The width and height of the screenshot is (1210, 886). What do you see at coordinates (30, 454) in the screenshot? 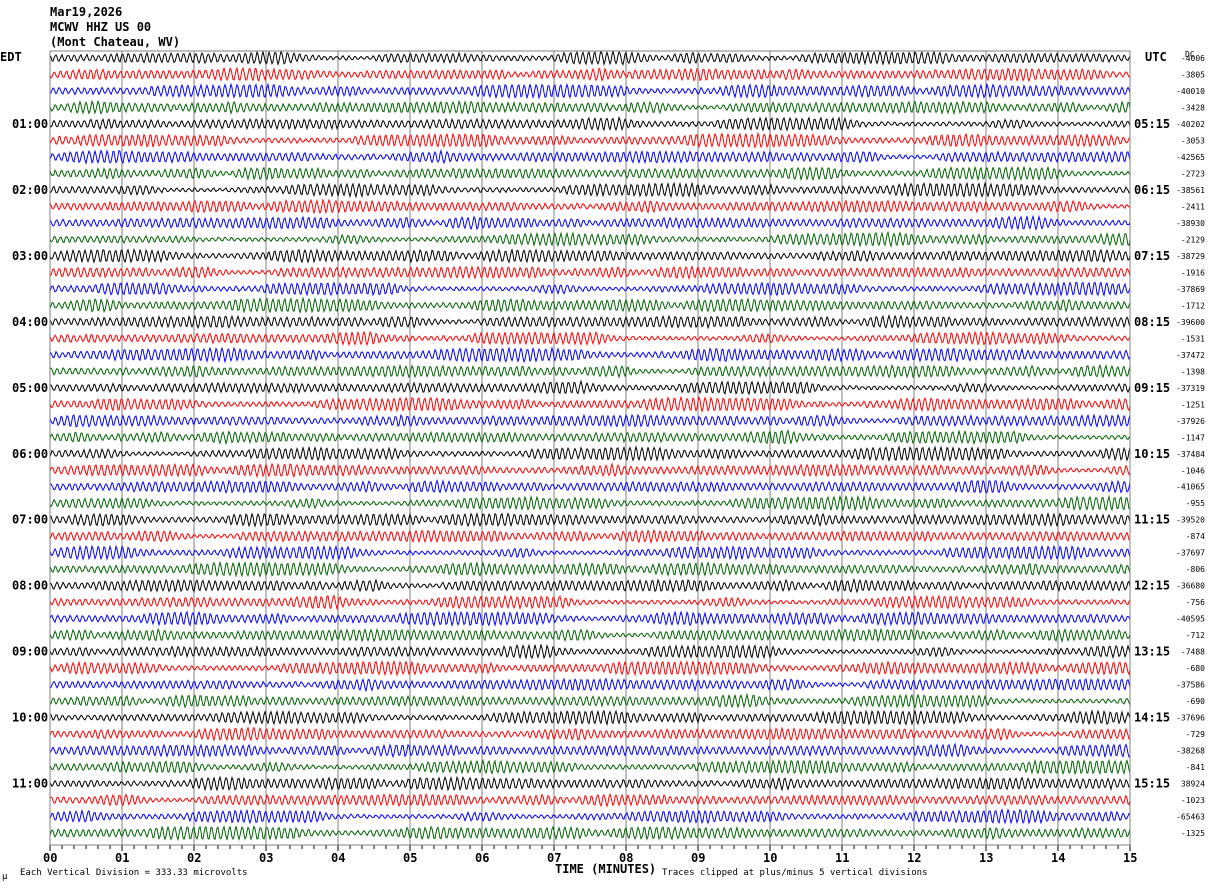
I see `left-hour-label: 06:00` at bounding box center [30, 454].